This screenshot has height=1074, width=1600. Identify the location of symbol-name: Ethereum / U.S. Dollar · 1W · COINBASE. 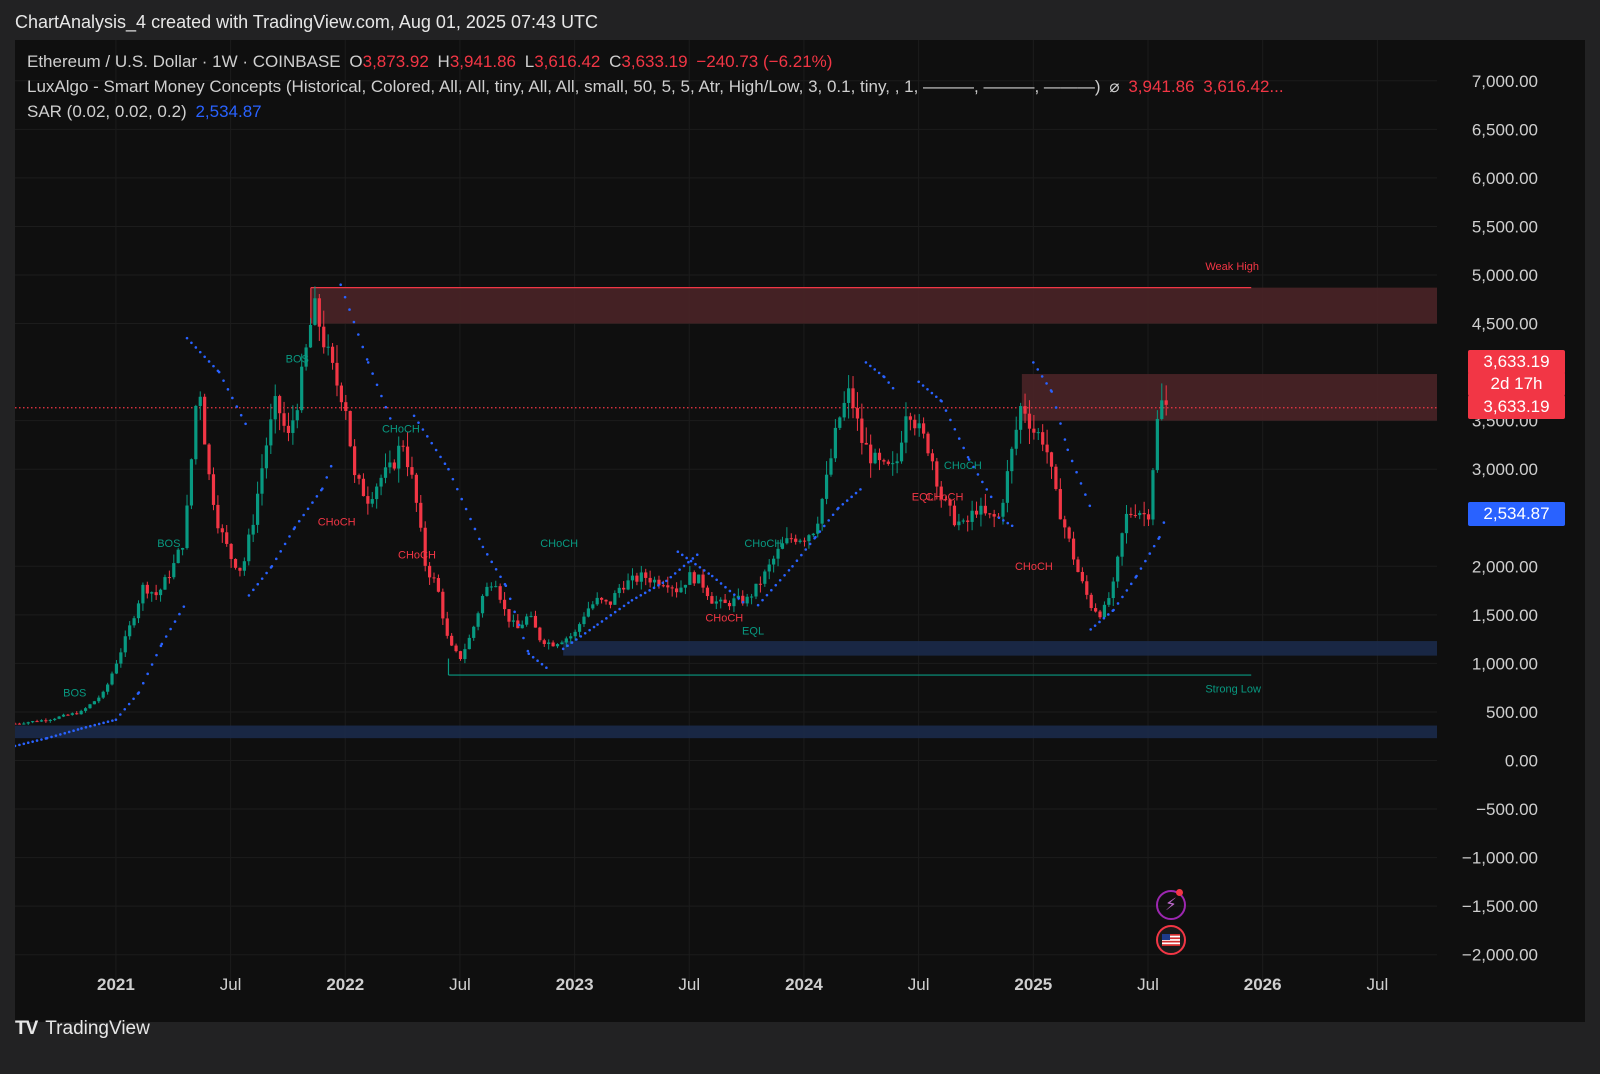
(184, 61).